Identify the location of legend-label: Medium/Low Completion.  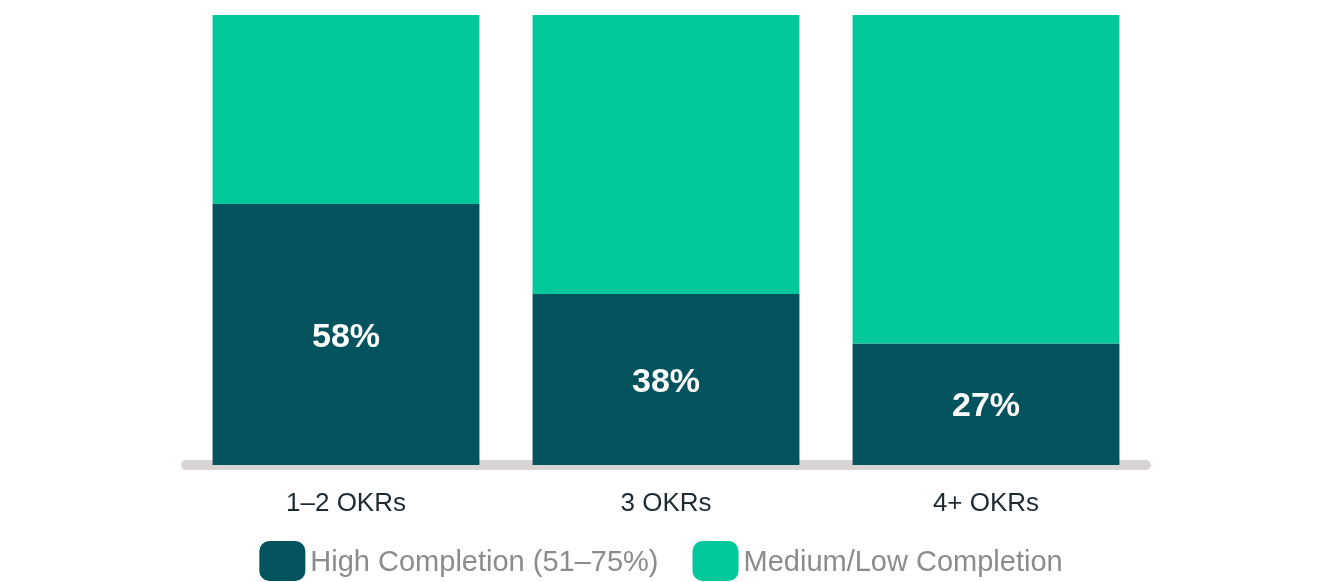
(903, 561).